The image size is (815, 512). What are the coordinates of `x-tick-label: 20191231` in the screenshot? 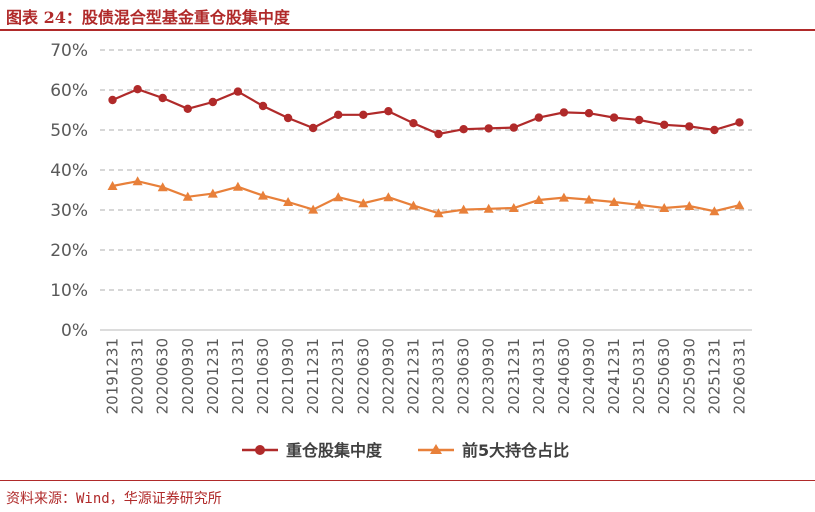 It's located at (113, 376).